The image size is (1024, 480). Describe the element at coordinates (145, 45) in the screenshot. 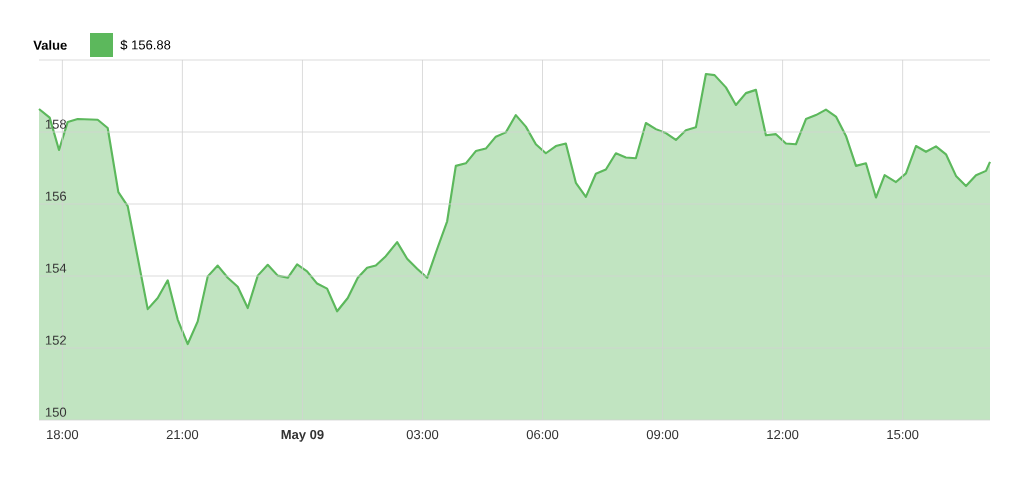

I see `legend-label: $ 156.88` at that location.